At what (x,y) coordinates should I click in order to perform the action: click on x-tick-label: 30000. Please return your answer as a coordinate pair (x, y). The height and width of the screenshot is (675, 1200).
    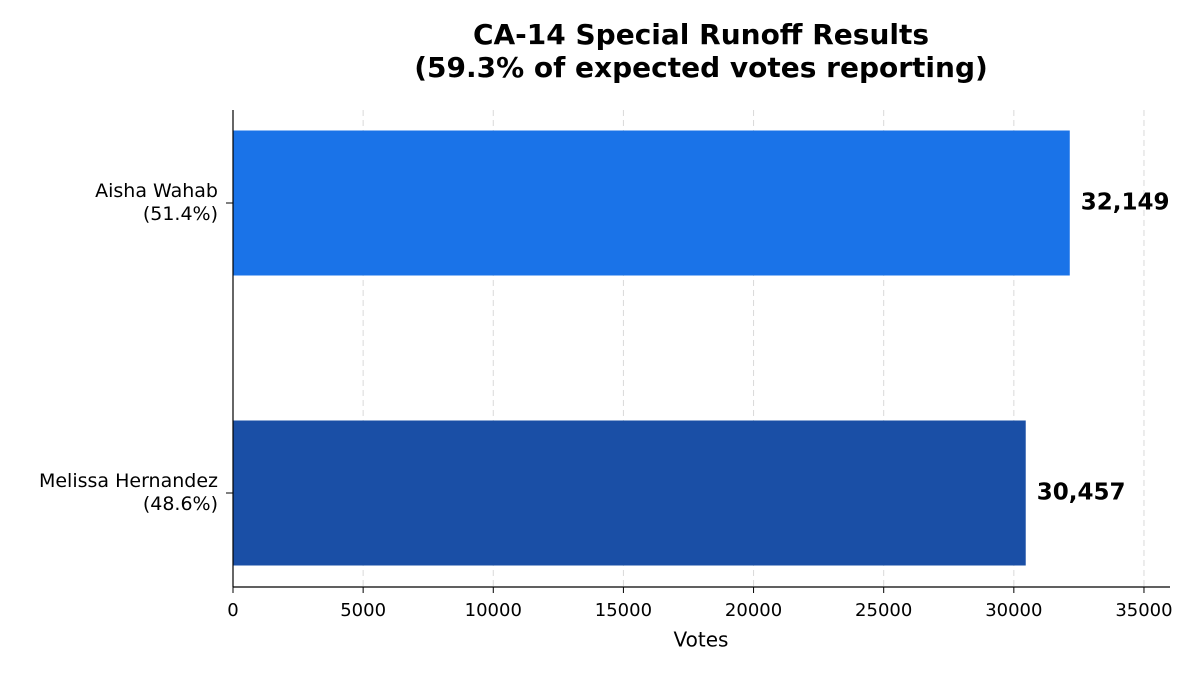
    Looking at the image, I should click on (1013, 610).